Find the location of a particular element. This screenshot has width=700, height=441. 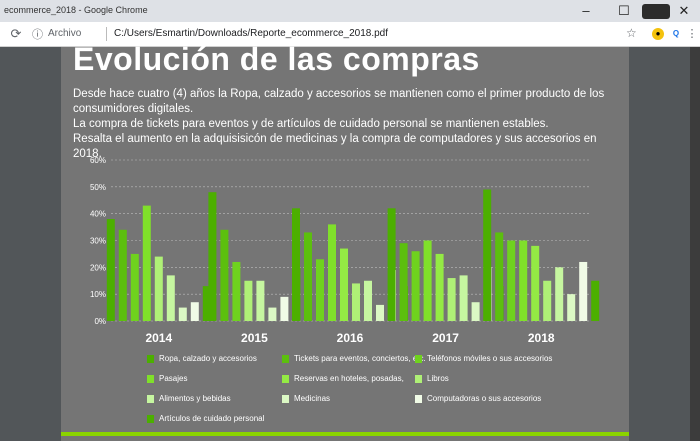

footer-accent-bar is located at coordinates (345, 434).